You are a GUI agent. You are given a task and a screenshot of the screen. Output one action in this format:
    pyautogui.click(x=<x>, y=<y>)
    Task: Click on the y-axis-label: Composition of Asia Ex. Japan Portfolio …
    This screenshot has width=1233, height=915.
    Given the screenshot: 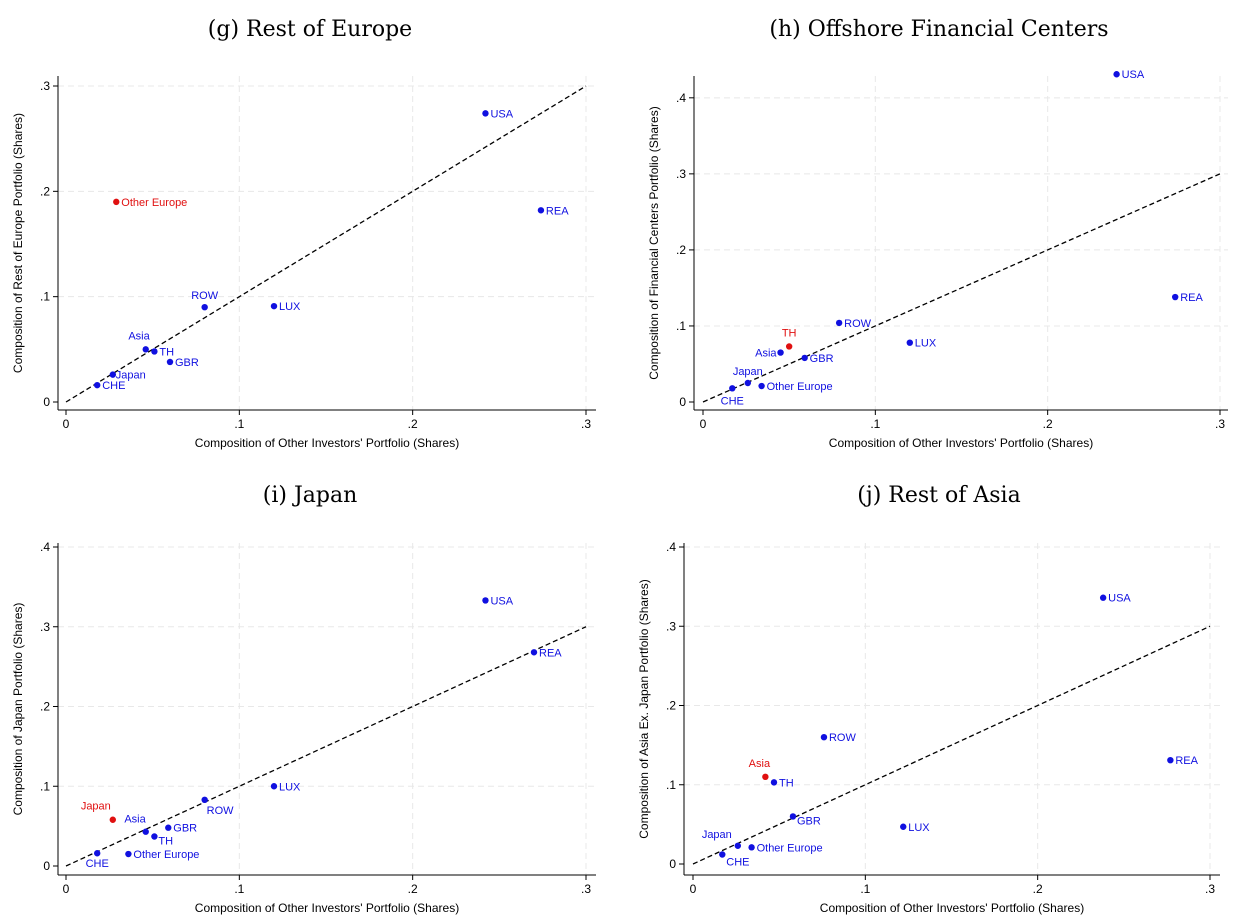 What is the action you would take?
    pyautogui.click(x=644, y=708)
    